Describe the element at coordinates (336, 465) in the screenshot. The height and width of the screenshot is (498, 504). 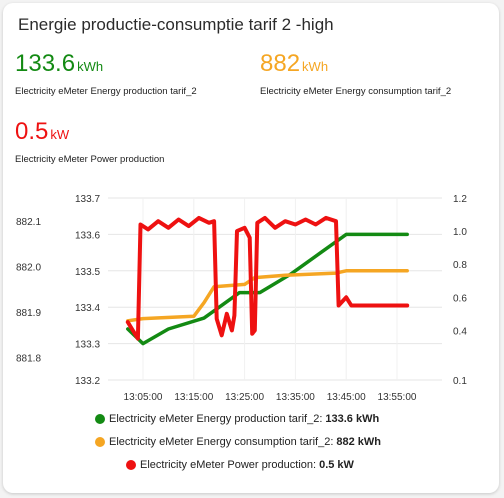
I see `legend-value-power: 0.5 kW` at that location.